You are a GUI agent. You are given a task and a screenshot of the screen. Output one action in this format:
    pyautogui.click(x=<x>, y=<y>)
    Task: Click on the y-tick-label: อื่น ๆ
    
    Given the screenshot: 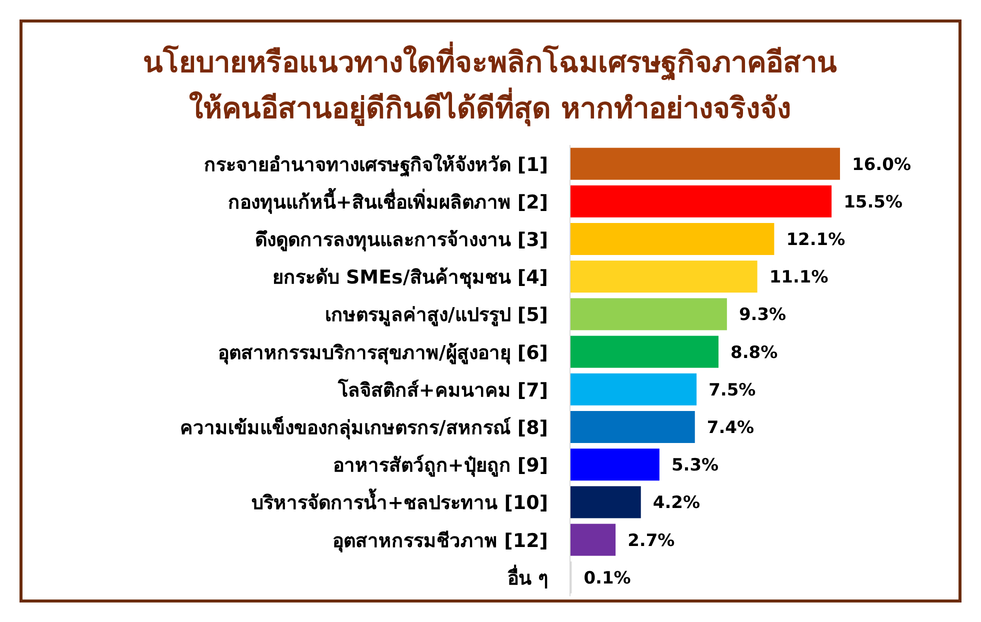 What is the action you would take?
    pyautogui.click(x=527, y=577)
    